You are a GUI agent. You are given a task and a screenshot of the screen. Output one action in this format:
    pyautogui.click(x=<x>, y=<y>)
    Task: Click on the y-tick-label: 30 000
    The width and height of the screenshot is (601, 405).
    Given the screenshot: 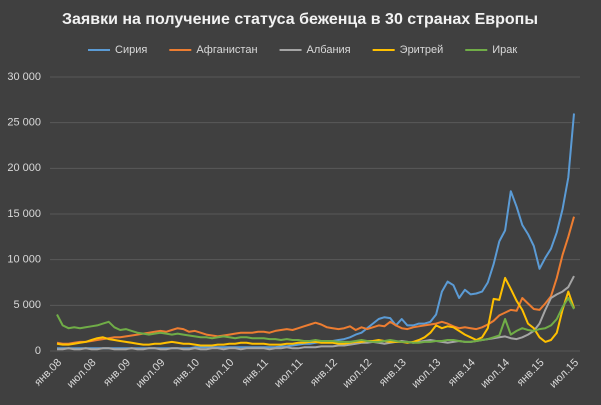 What is the action you would take?
    pyautogui.click(x=24, y=77)
    